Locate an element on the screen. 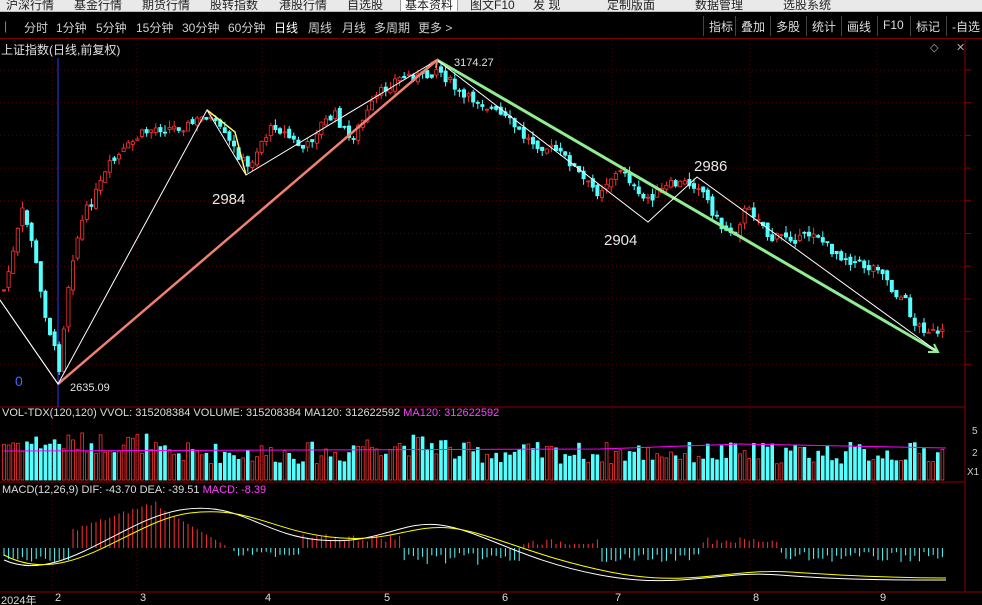 The height and width of the screenshot is (605, 982). period-tab-4: 30分钟 is located at coordinates (201, 28).